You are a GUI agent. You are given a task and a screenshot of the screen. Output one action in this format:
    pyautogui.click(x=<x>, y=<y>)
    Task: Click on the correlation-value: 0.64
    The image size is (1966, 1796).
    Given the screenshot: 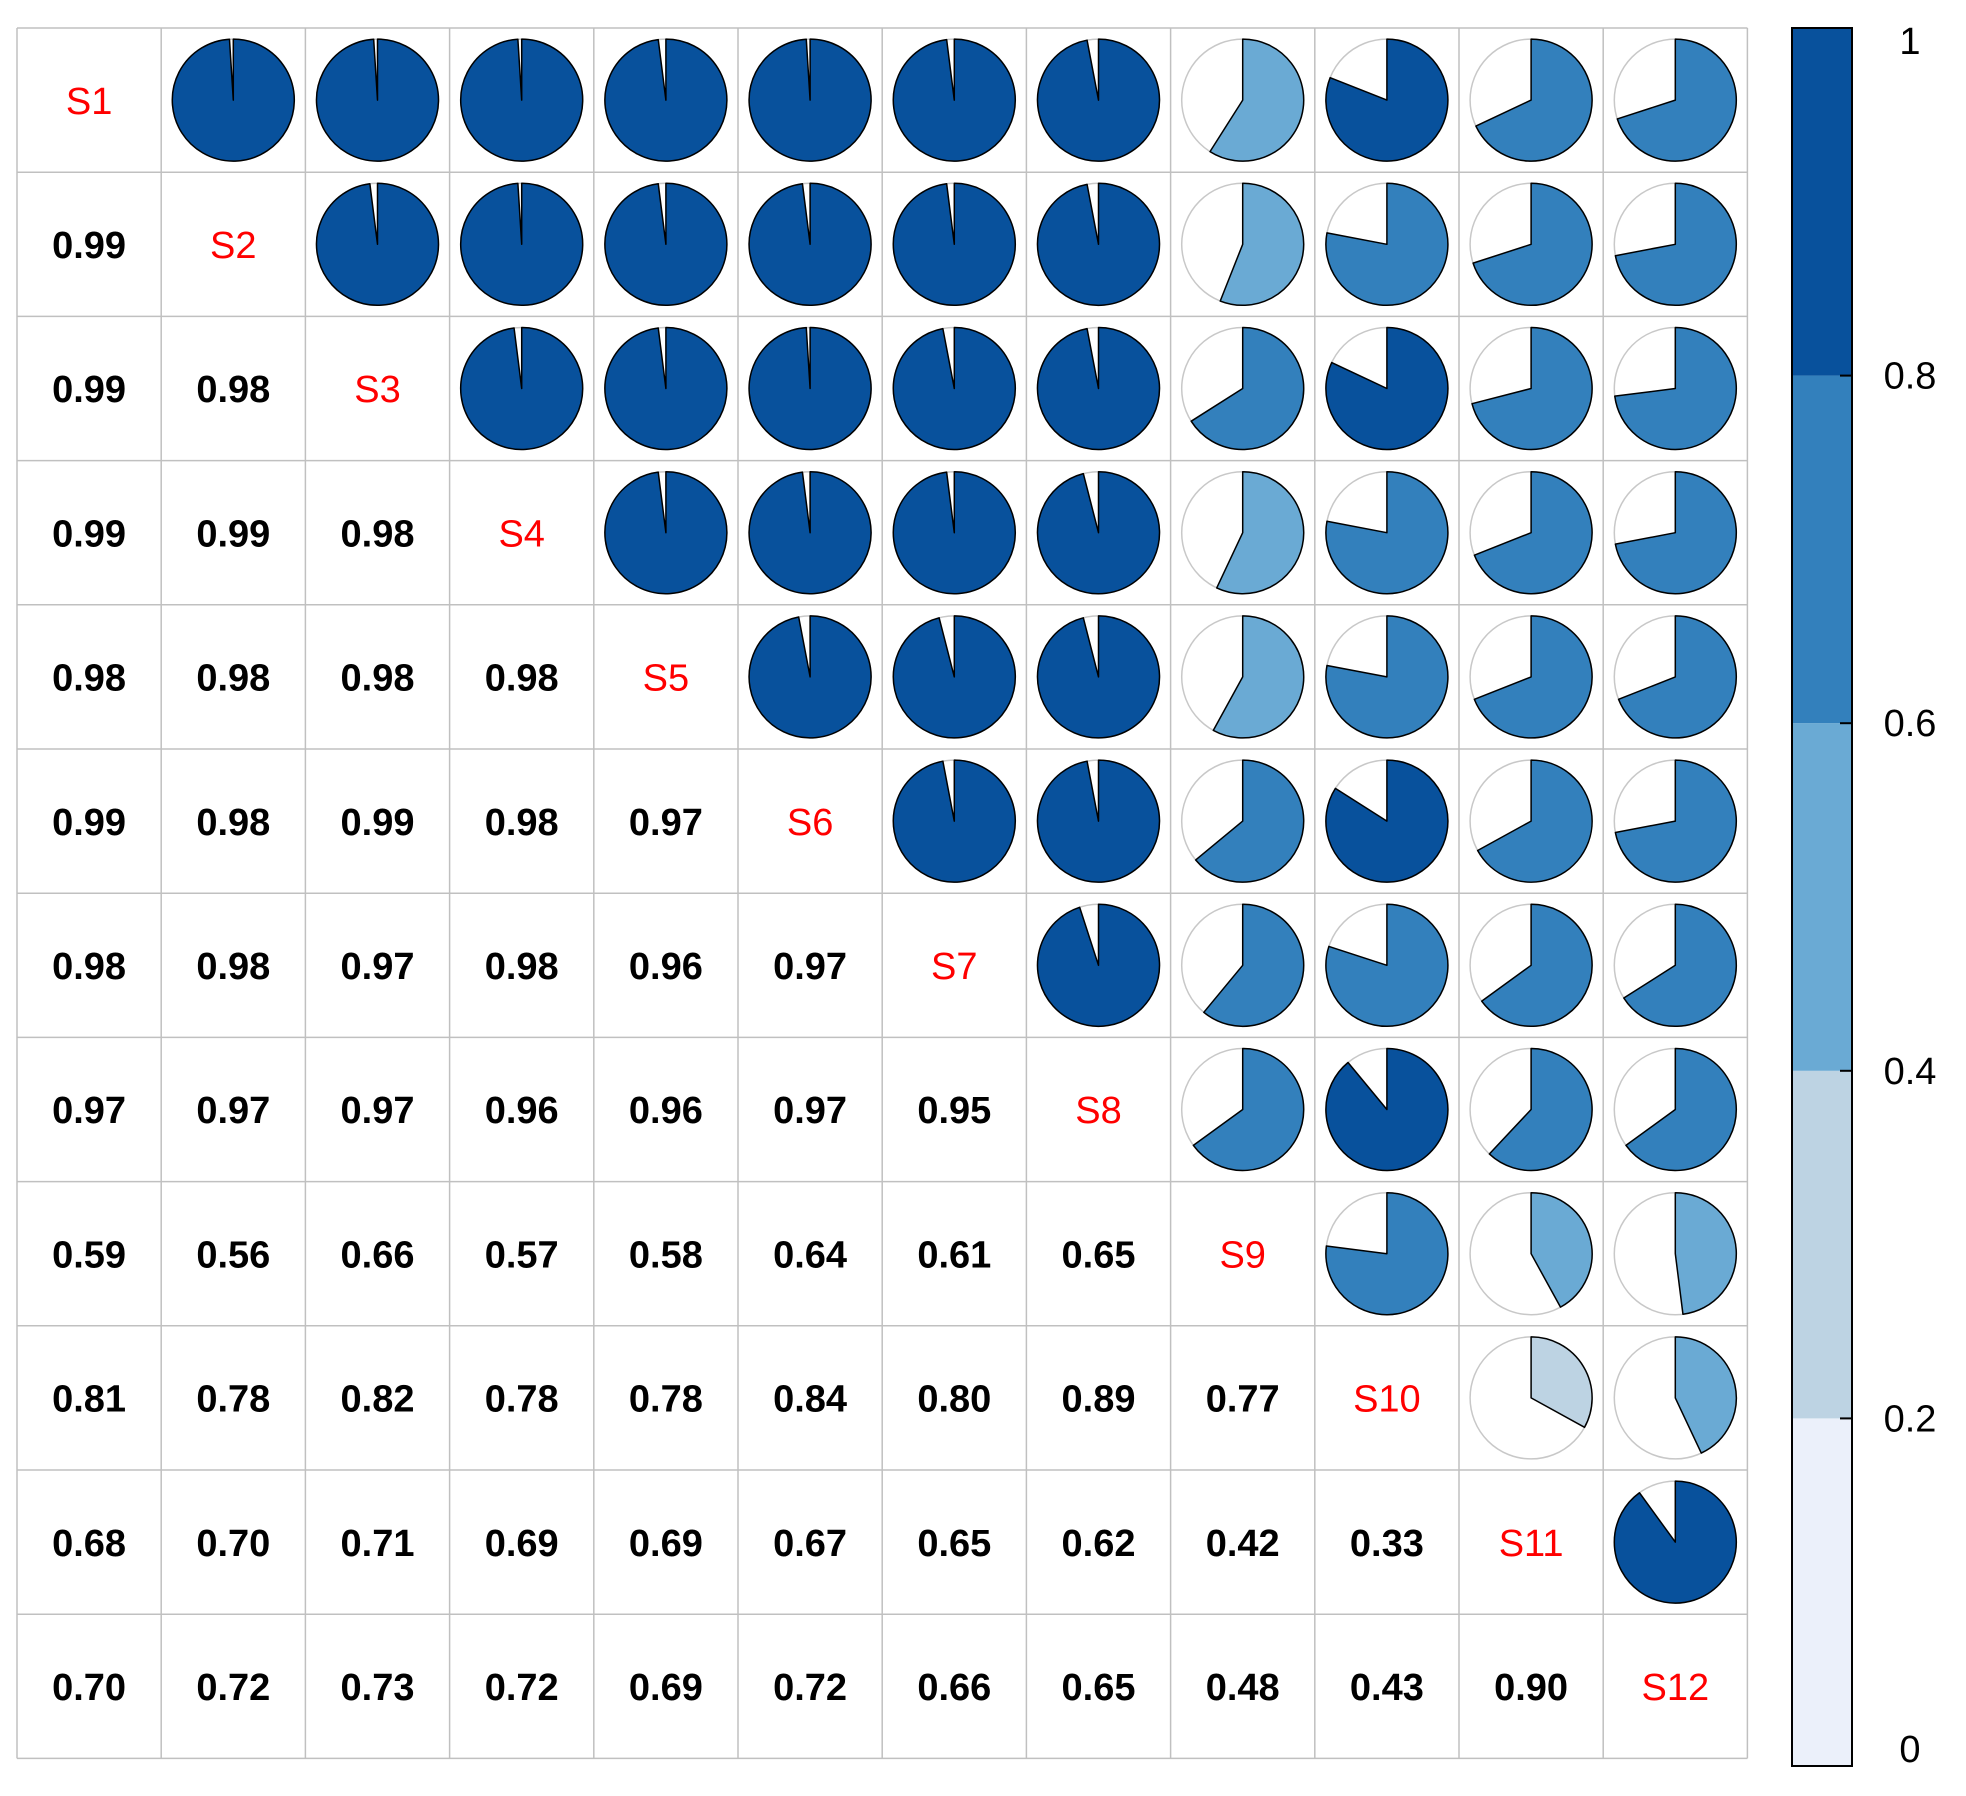 What is the action you would take?
    pyautogui.click(x=810, y=1255)
    